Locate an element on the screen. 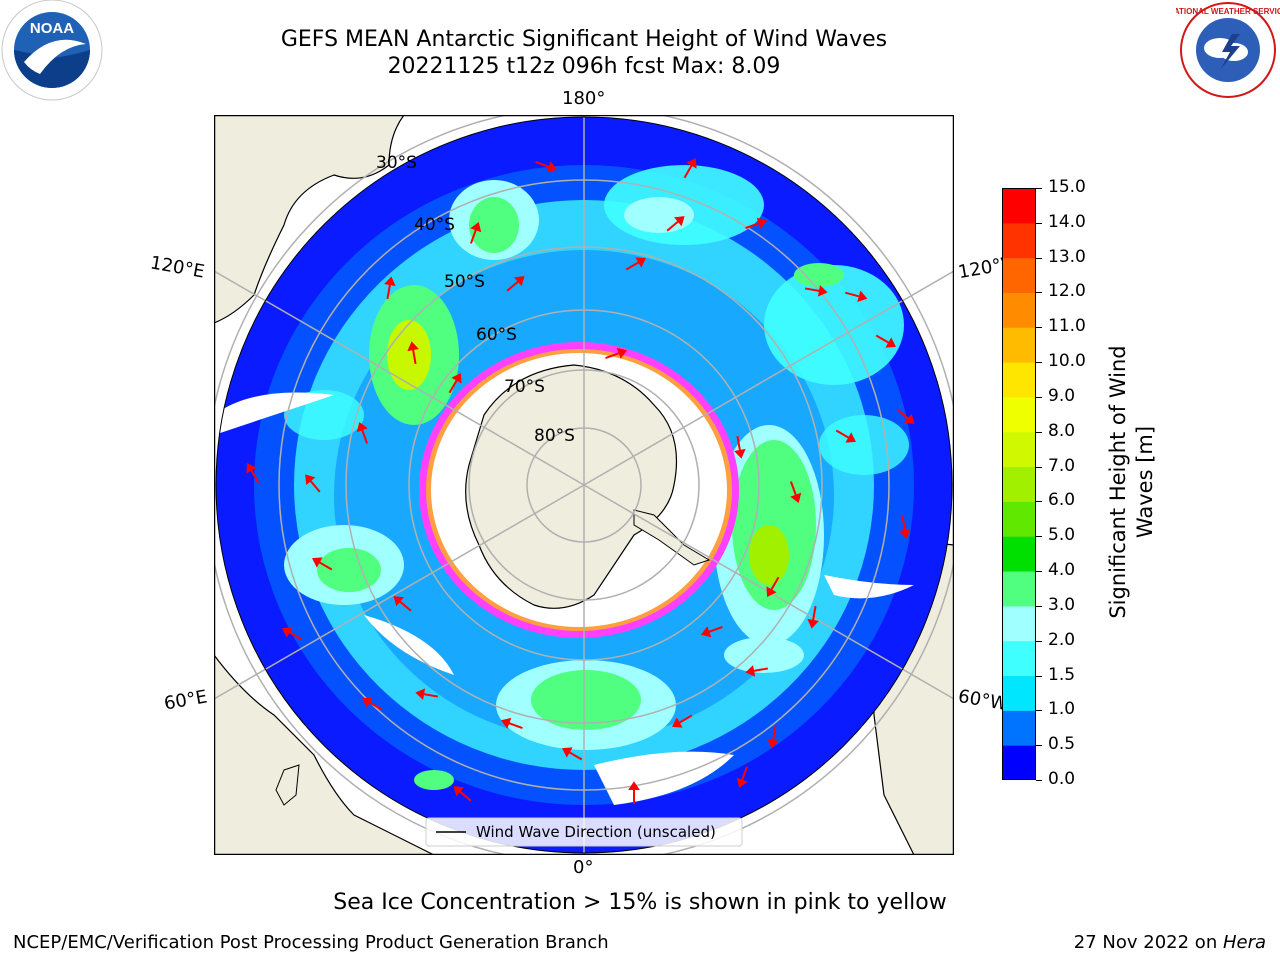 The width and height of the screenshot is (1280, 960). chart-subtitle: 20221125 t12z 096h fcst Max: 8.09 is located at coordinates (584, 66).